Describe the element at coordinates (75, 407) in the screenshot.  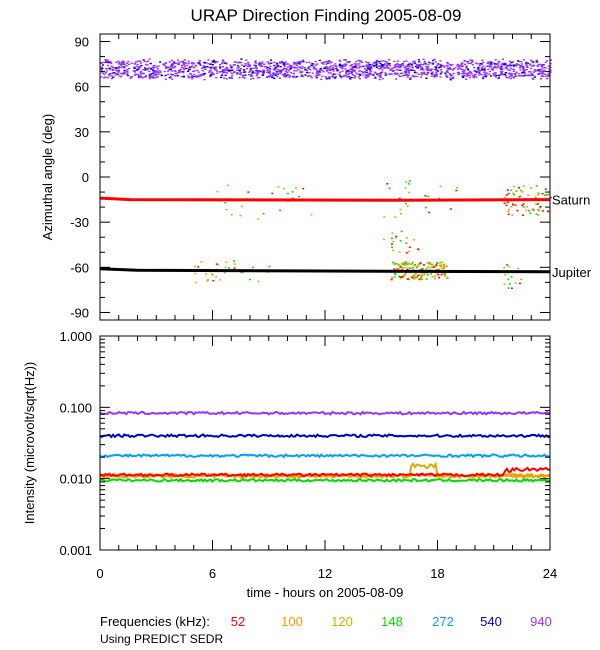
I see `y-tick-label: 0.100` at that location.